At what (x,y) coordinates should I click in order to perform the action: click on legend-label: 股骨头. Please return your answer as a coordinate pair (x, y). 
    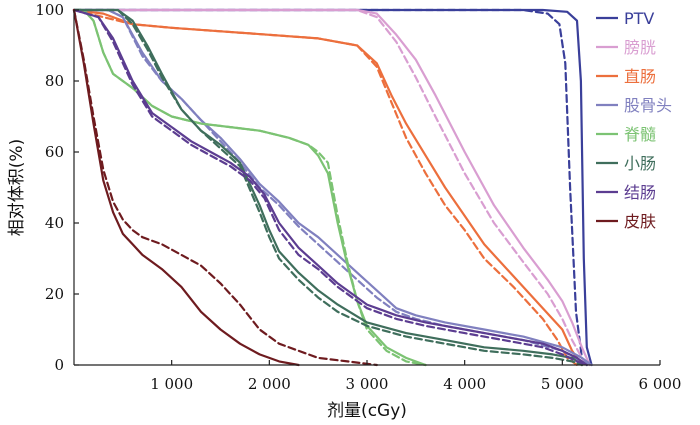
    Looking at the image, I should click on (648, 105).